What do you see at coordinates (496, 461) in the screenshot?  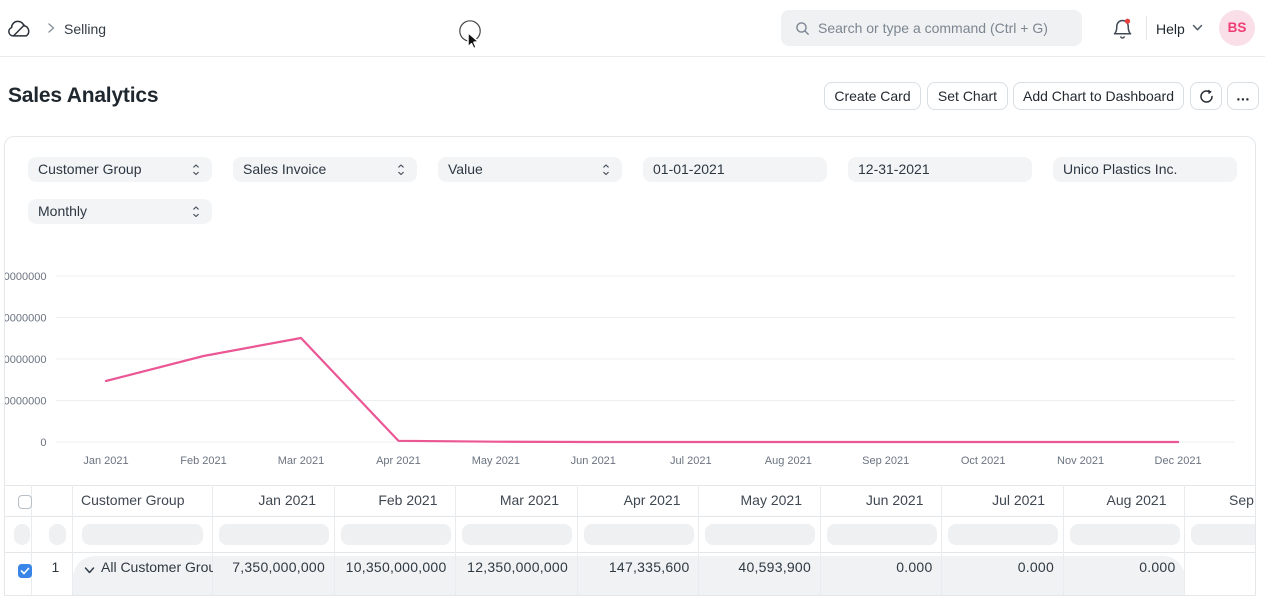 I see `svg-text: May 2021` at bounding box center [496, 461].